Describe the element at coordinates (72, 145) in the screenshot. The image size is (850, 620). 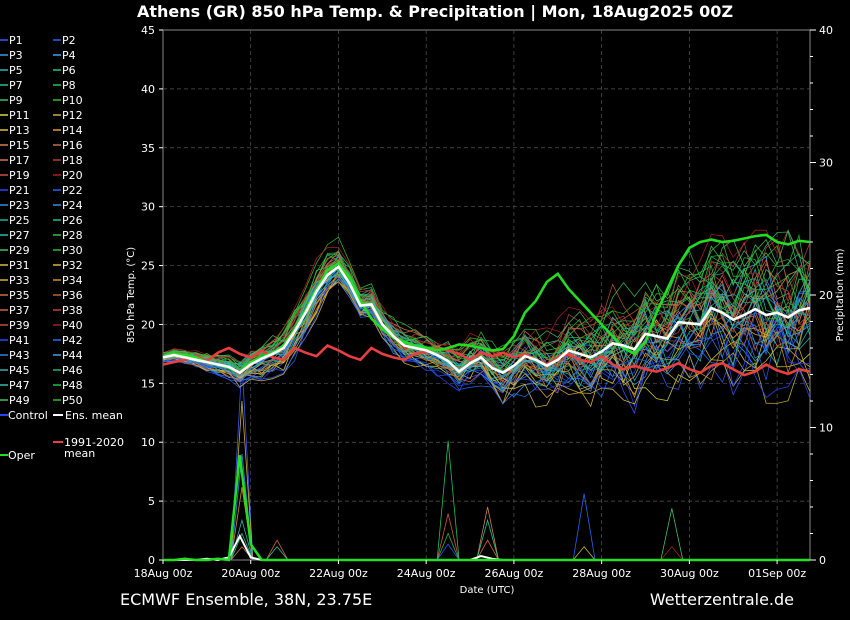
I see `legend-label: P16` at that location.